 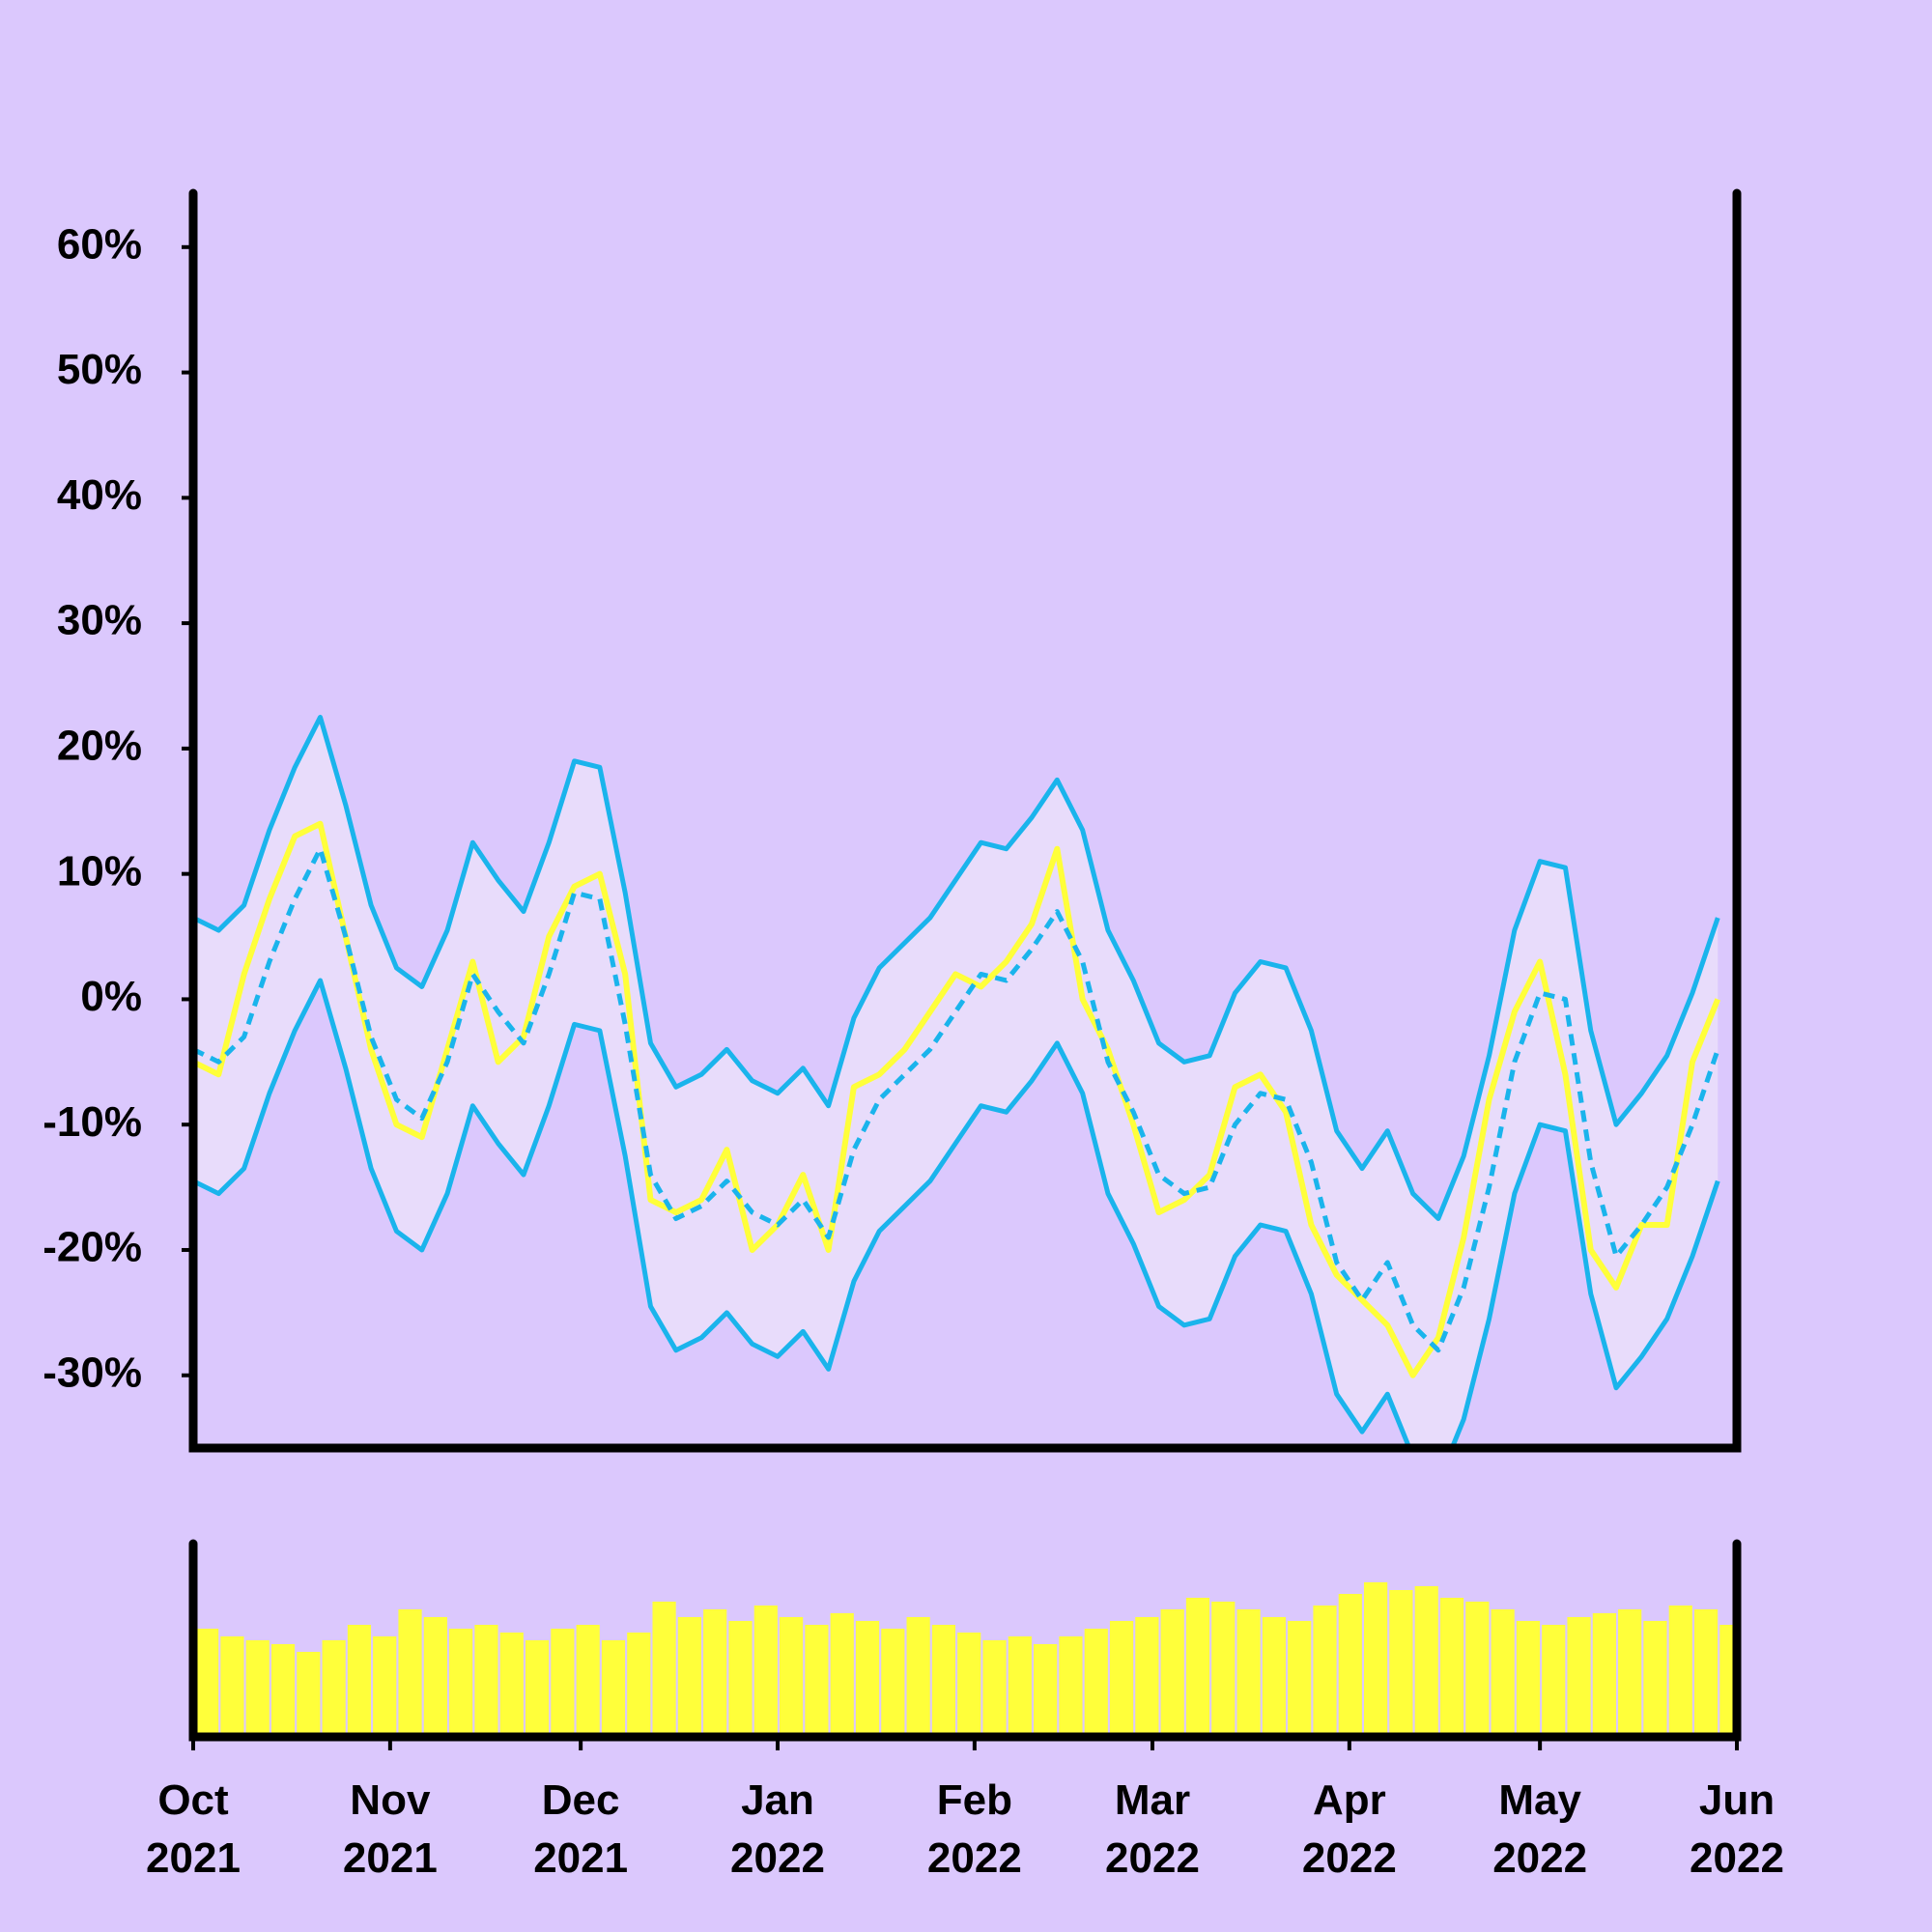 What do you see at coordinates (99, 369) in the screenshot?
I see `y-tick-label: 50%` at bounding box center [99, 369].